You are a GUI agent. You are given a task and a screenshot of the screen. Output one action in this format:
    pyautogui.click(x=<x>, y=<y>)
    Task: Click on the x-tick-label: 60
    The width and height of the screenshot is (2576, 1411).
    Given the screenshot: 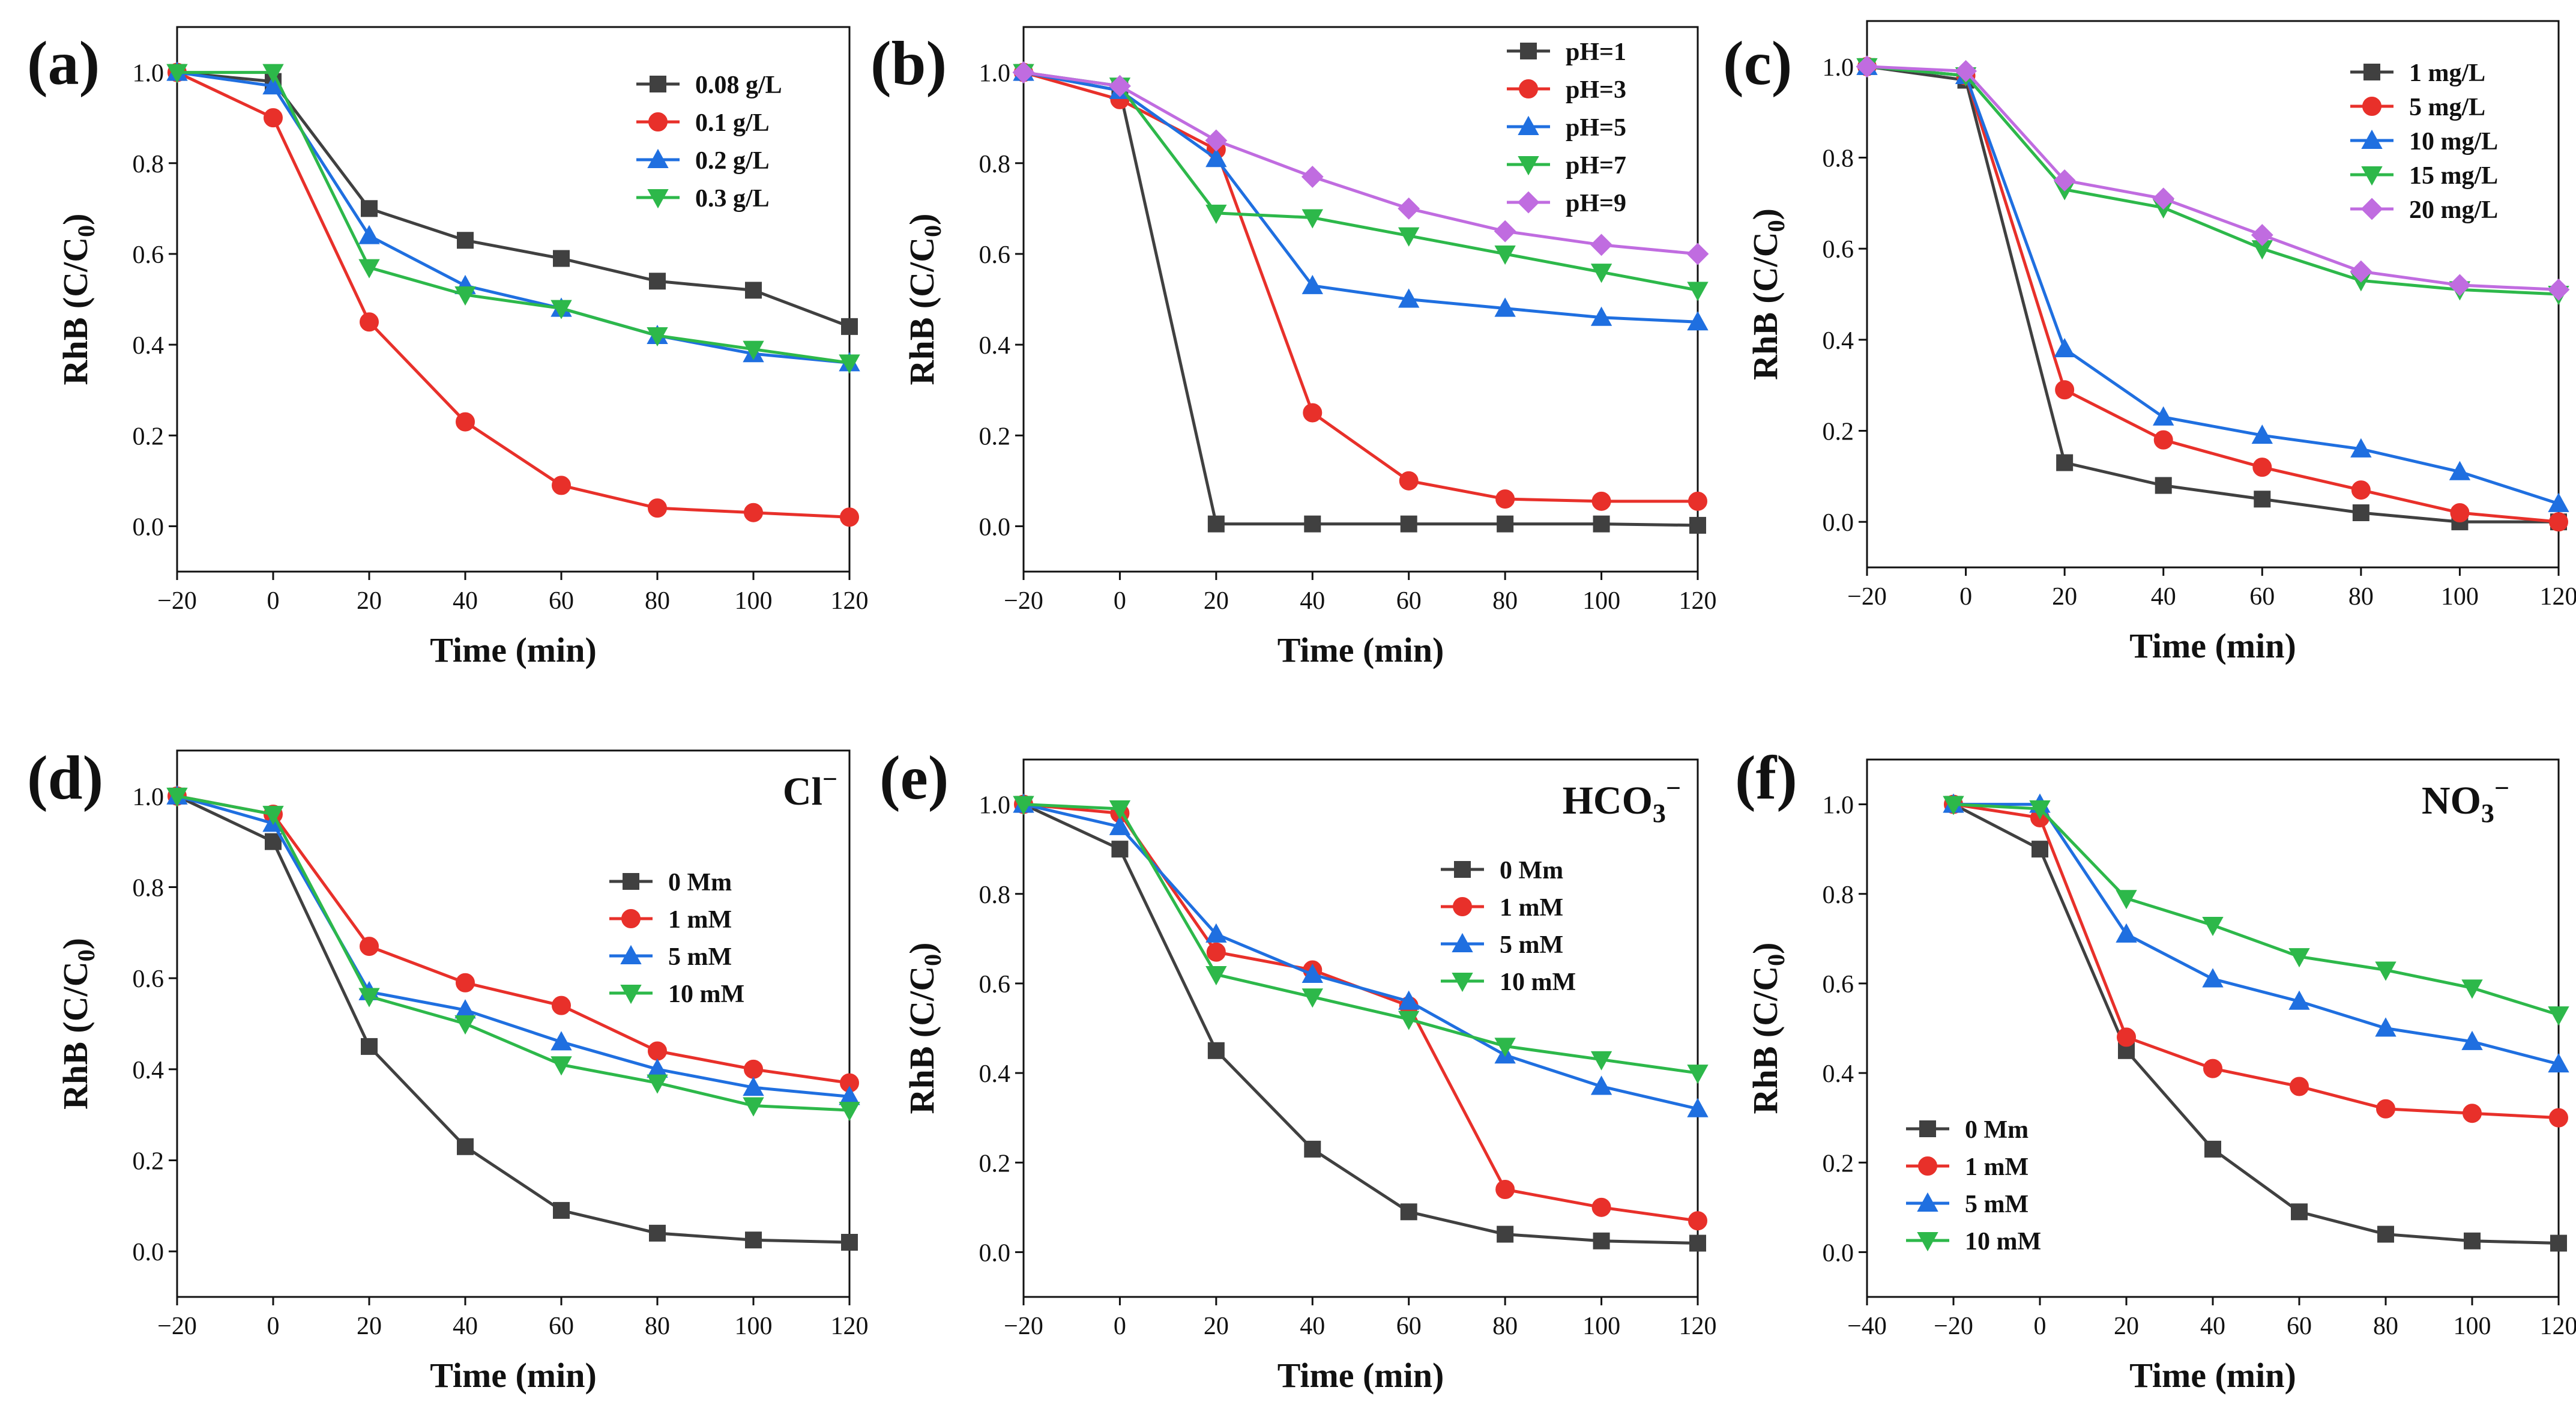 What is the action you would take?
    pyautogui.click(x=1409, y=1326)
    